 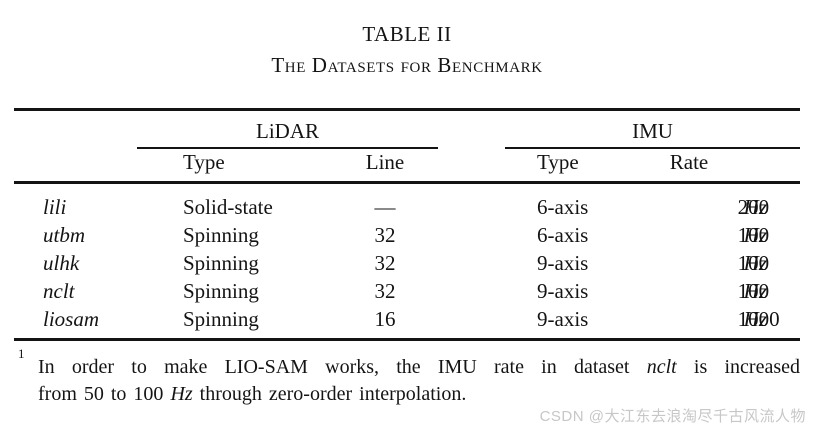 I want to click on table-row: nclt Spinning 32 9-axis 100 Hz, so click(x=407, y=291).